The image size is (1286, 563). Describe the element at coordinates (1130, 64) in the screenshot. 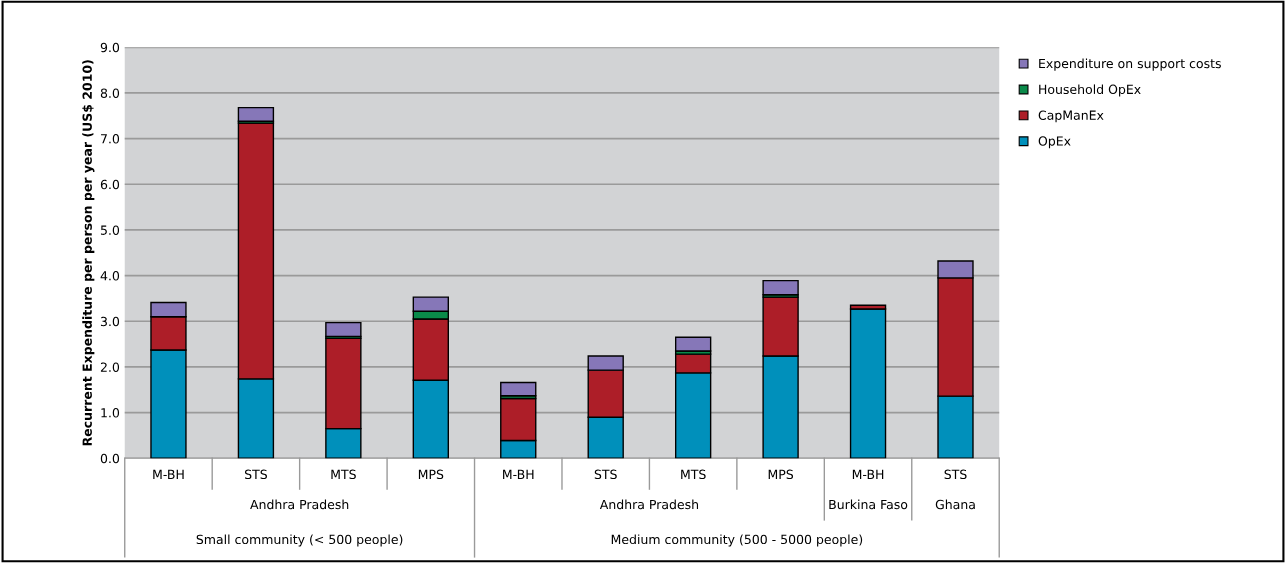

I see `legend-label: Expenditure on support costs` at that location.